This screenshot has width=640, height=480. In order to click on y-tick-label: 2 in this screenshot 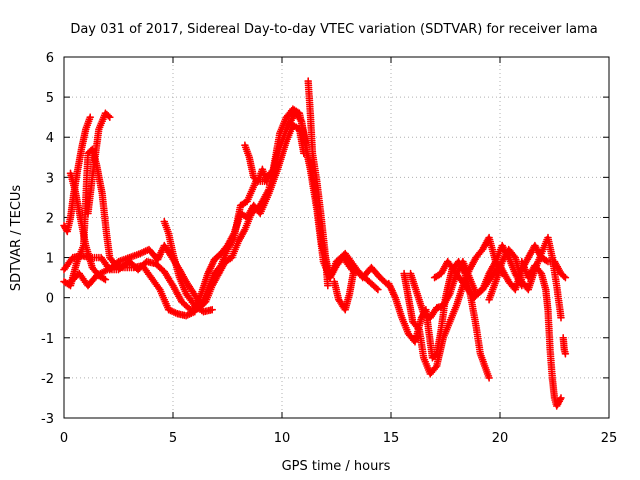, I will do `click(50, 218)`.